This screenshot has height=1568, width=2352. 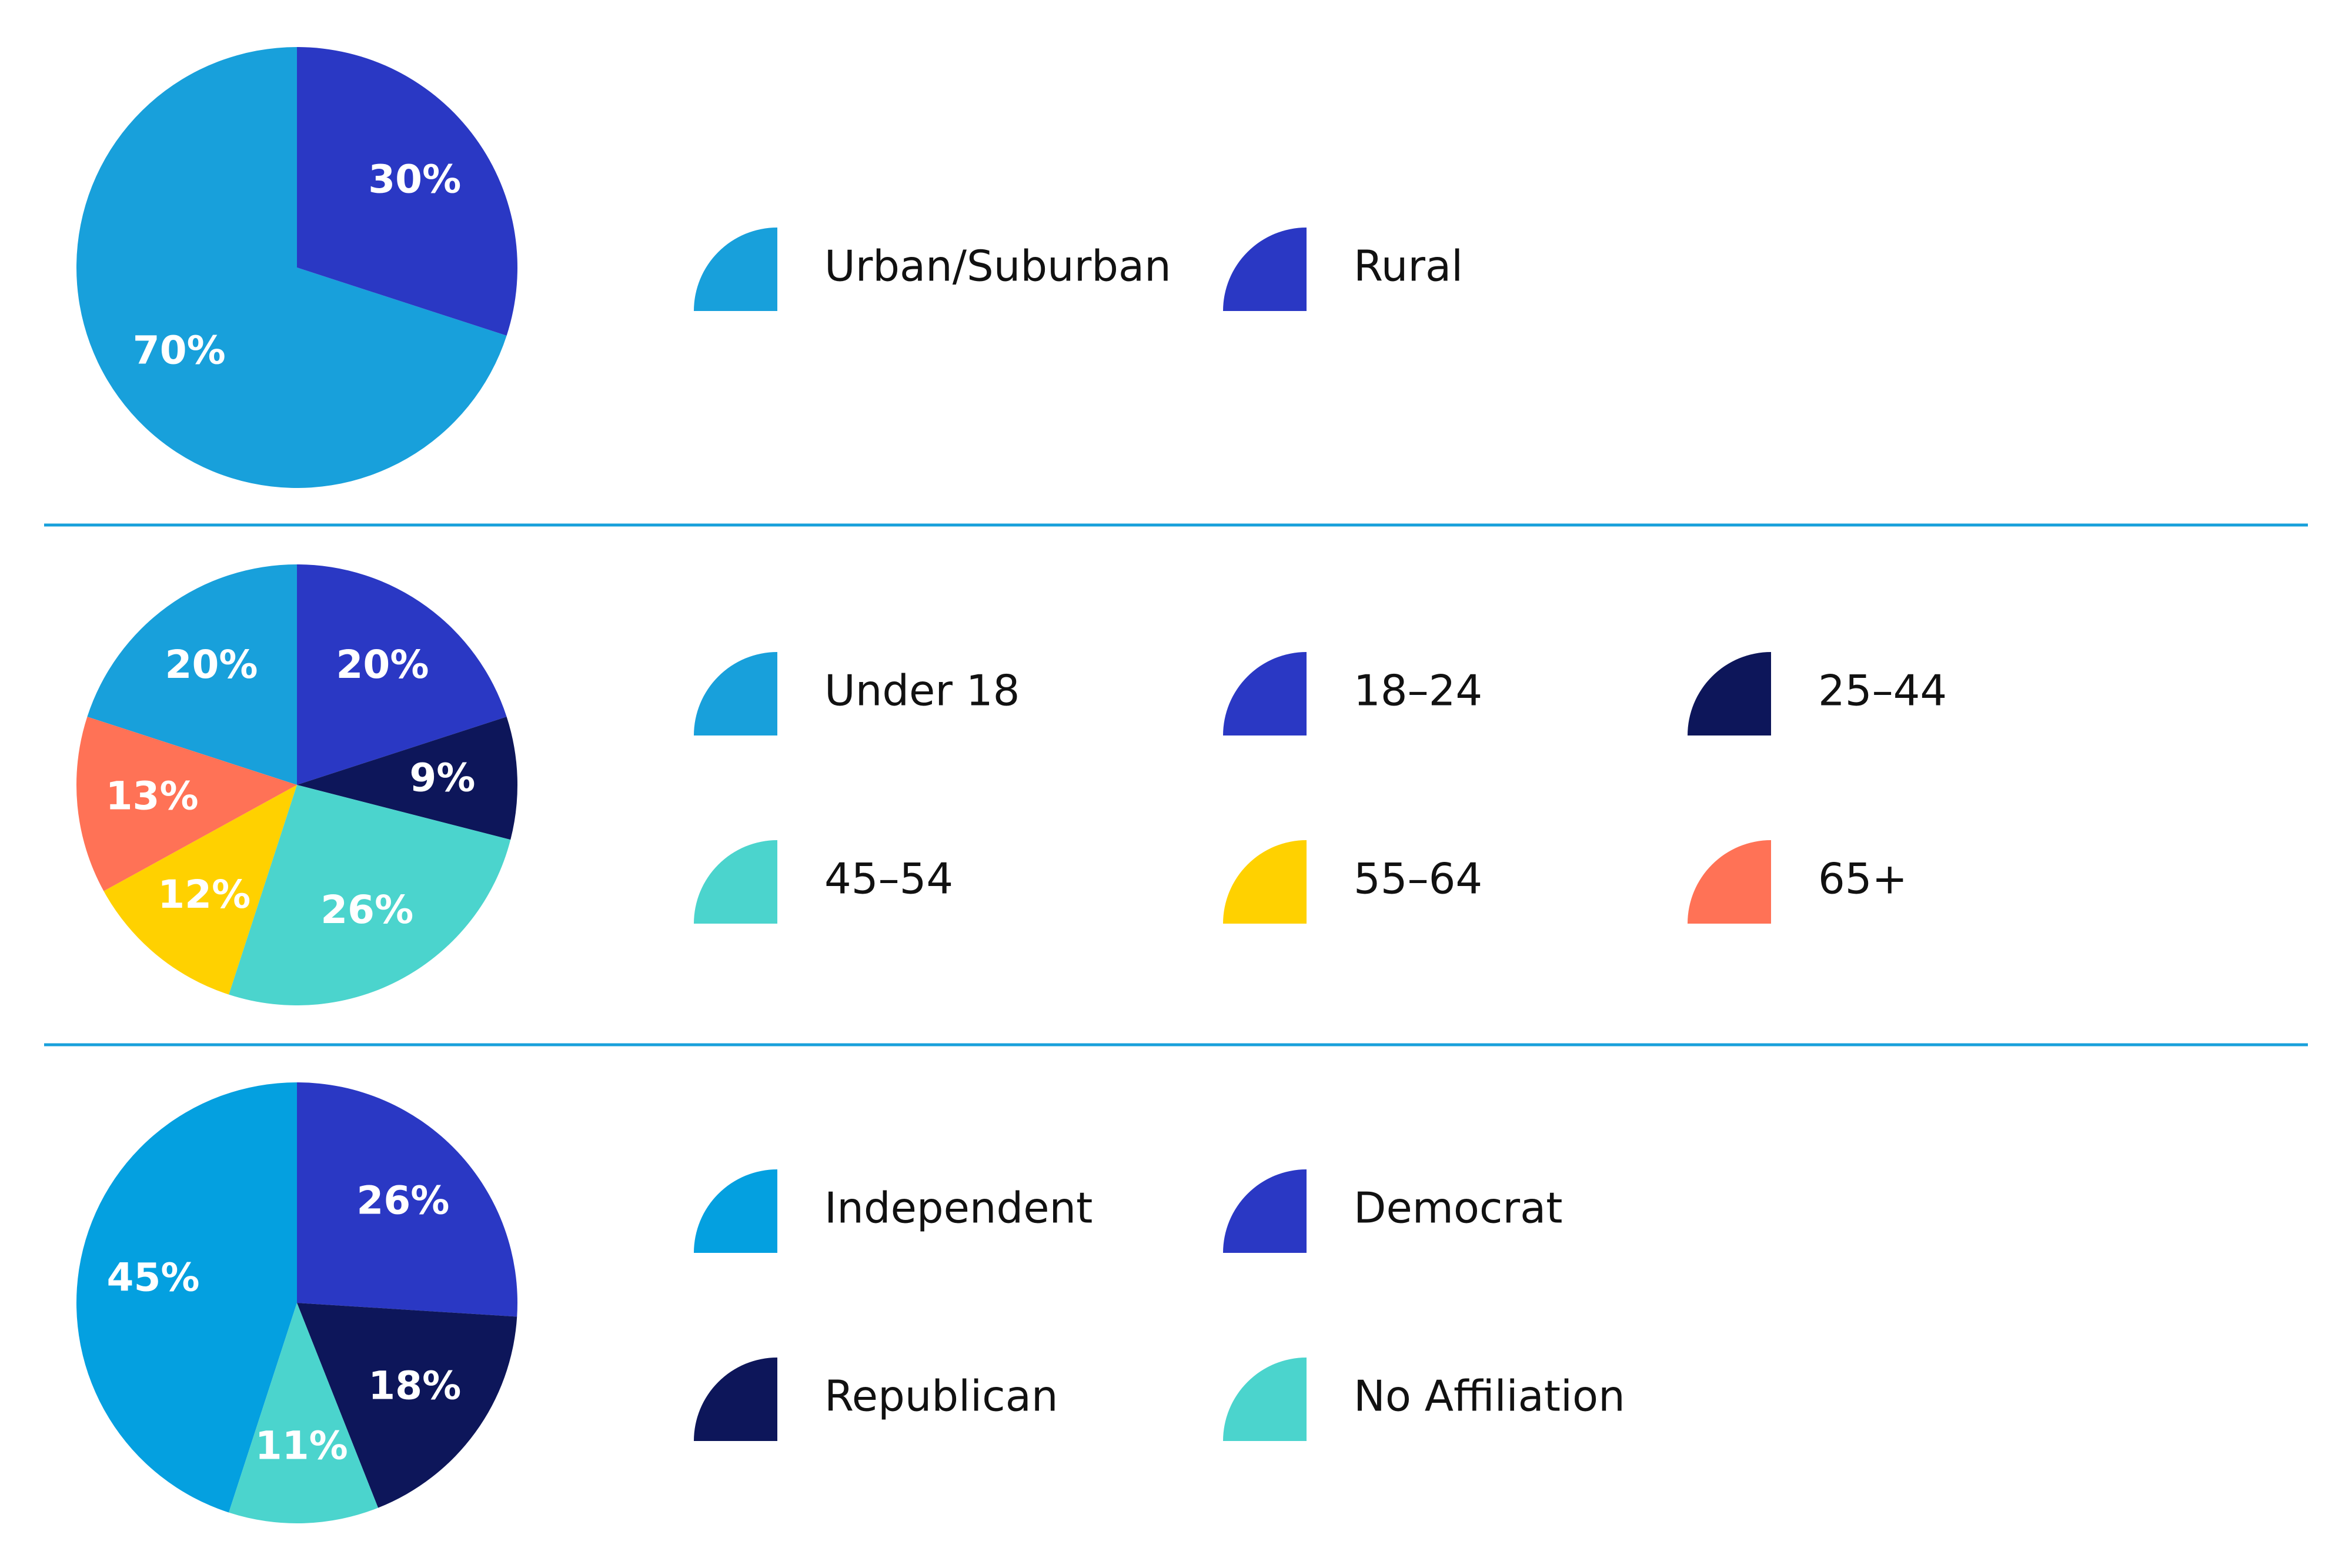 I want to click on legend-label: 18–24, so click(x=1418, y=691).